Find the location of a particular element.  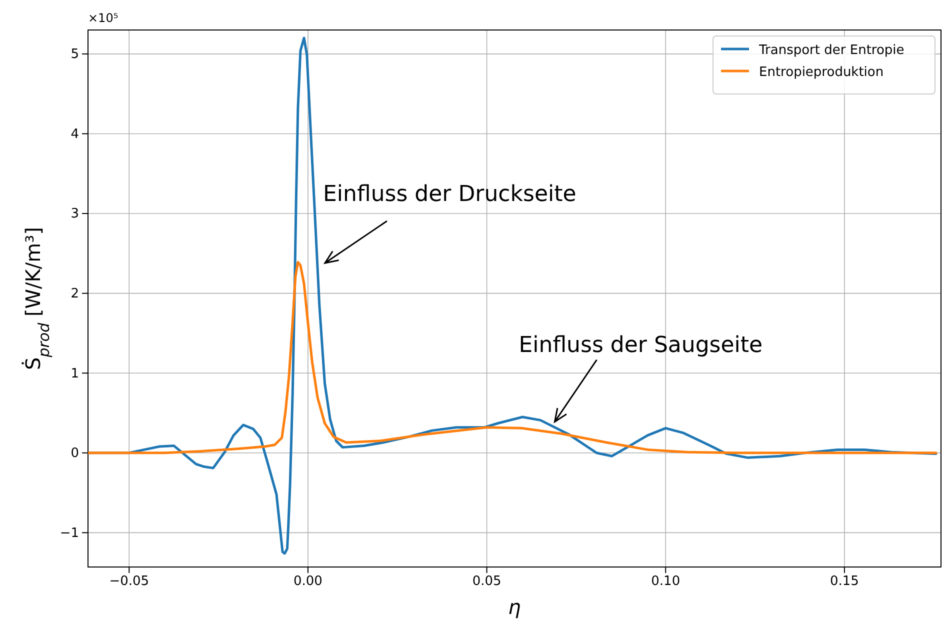

y-tick-label: 4 is located at coordinates (74, 134).